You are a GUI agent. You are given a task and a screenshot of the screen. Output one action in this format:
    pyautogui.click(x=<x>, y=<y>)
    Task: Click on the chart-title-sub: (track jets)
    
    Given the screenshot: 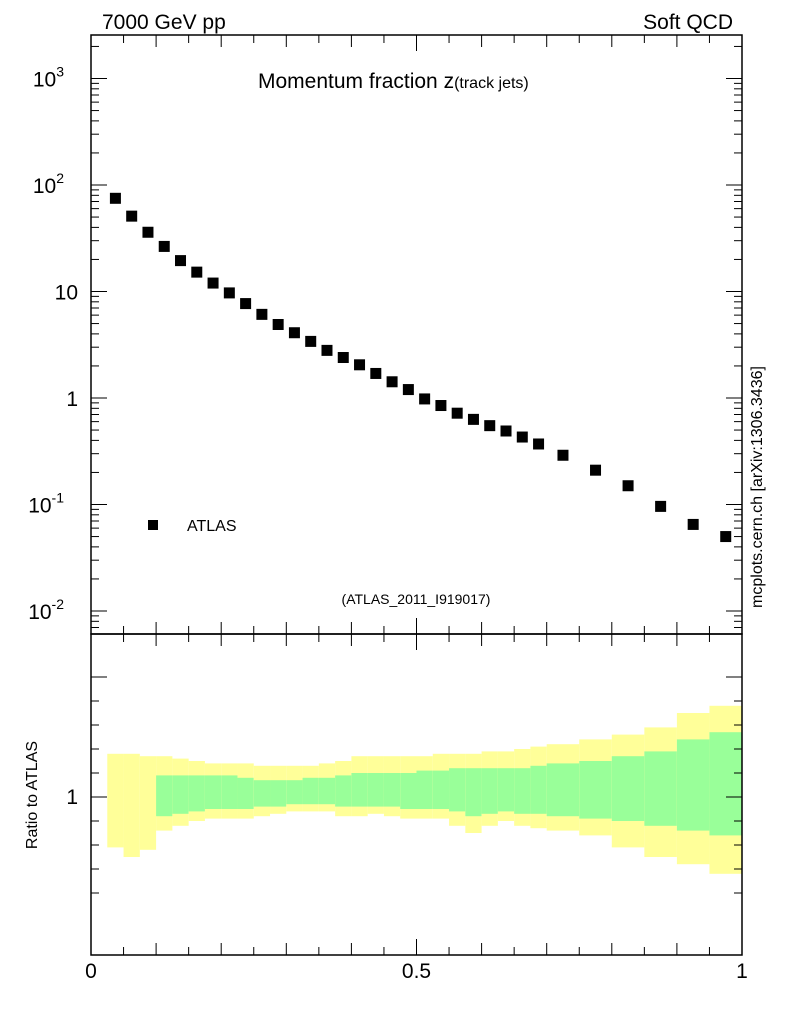 What is the action you would take?
    pyautogui.click(x=491, y=83)
    